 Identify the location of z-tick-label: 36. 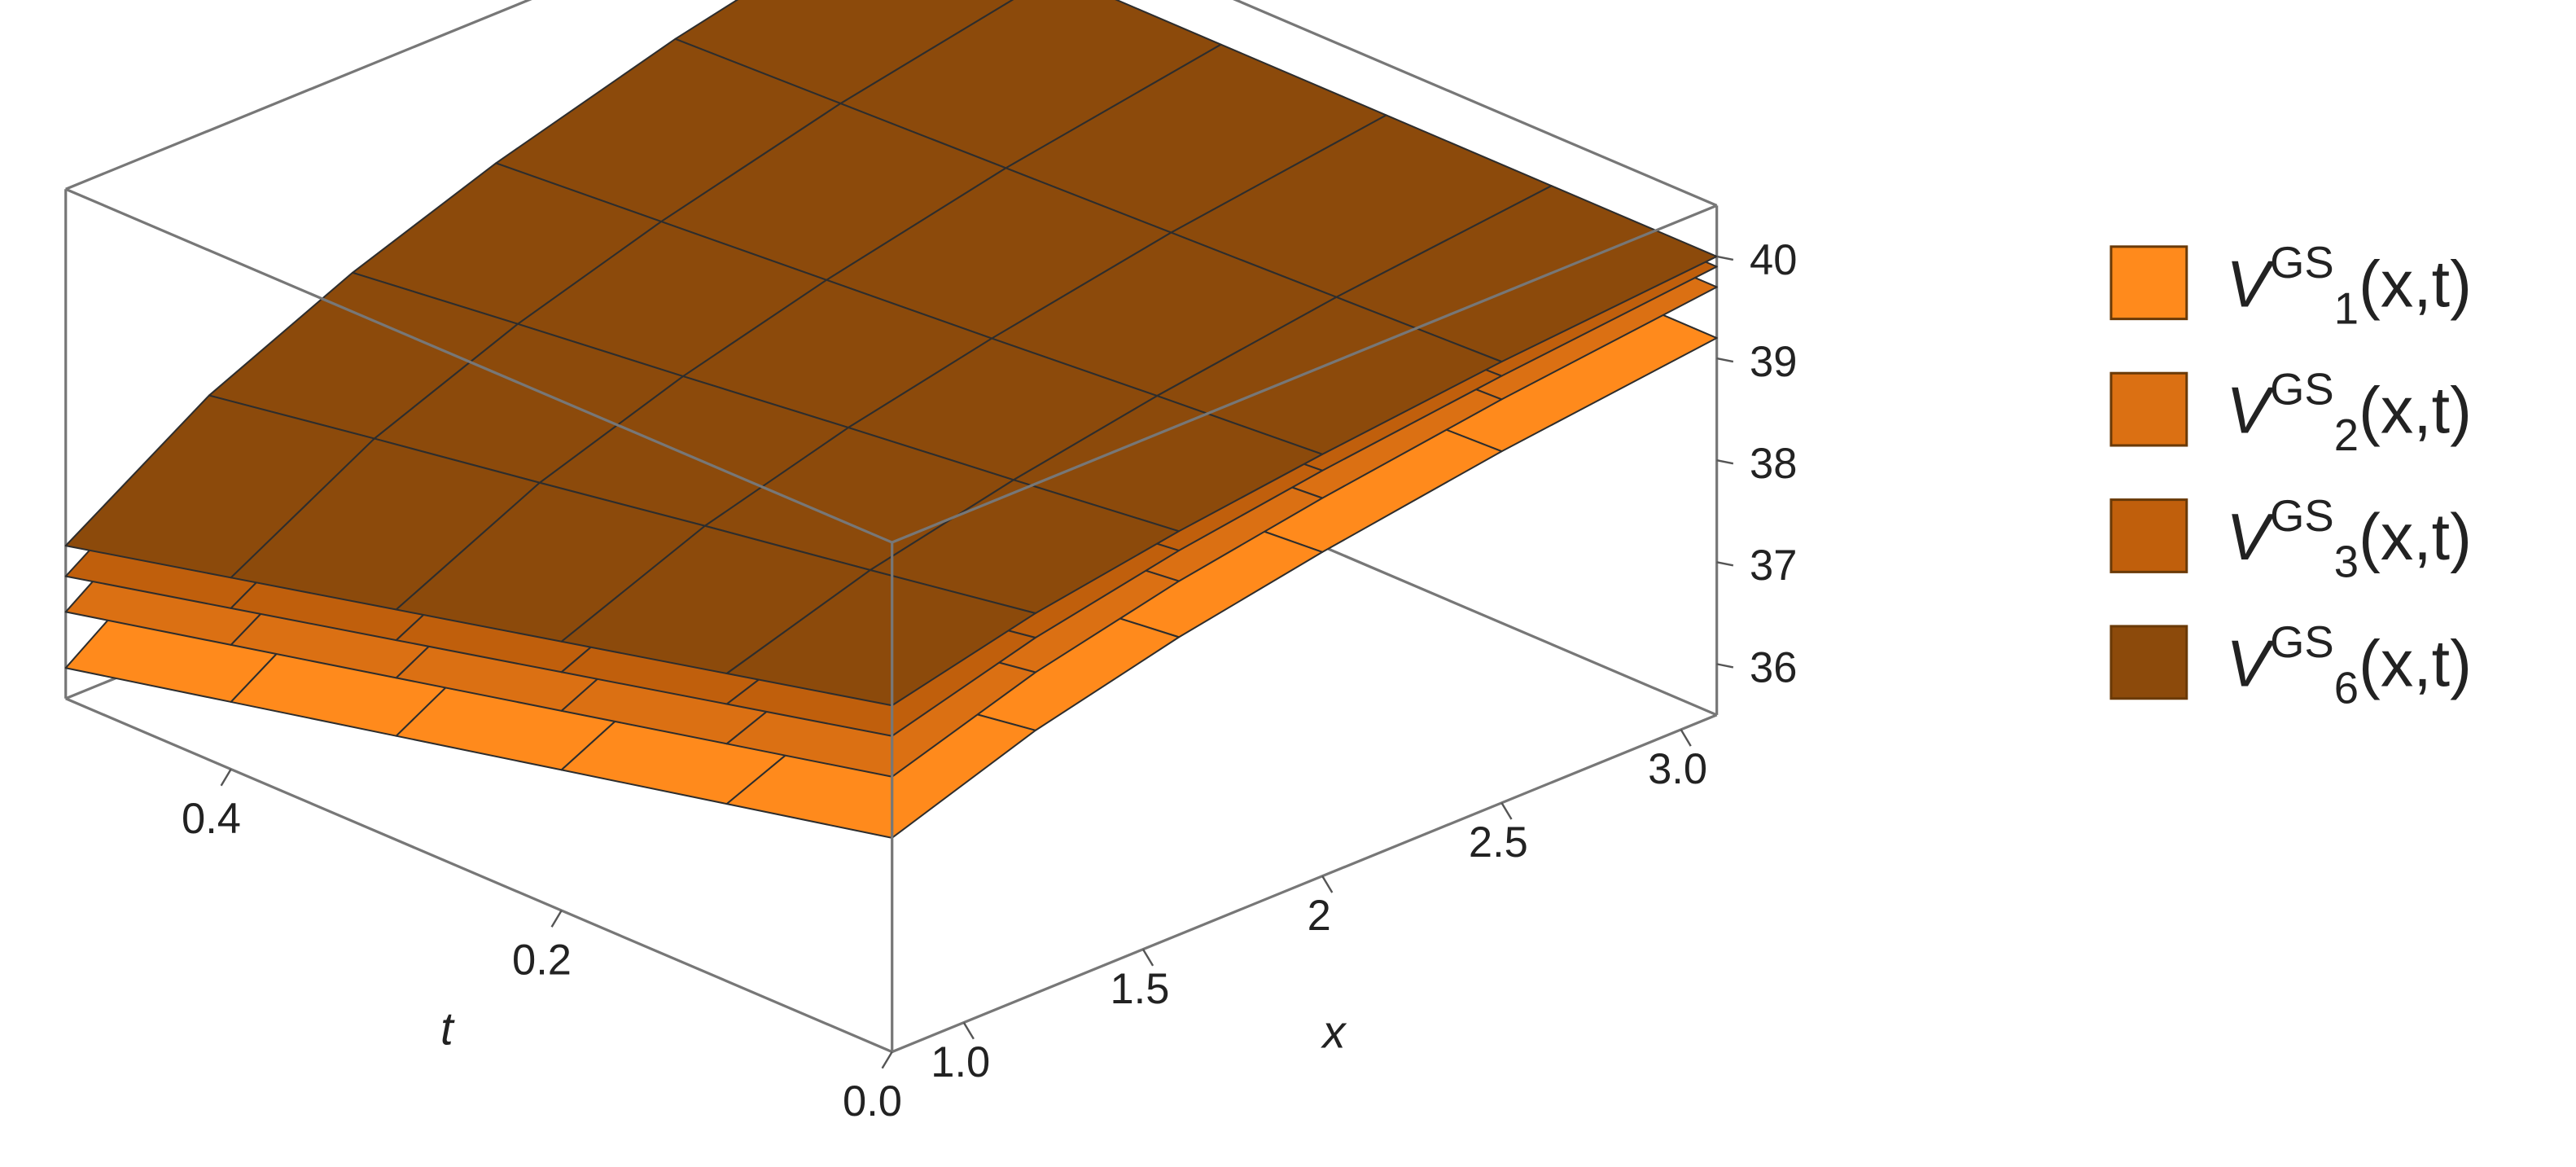
(1773, 668).